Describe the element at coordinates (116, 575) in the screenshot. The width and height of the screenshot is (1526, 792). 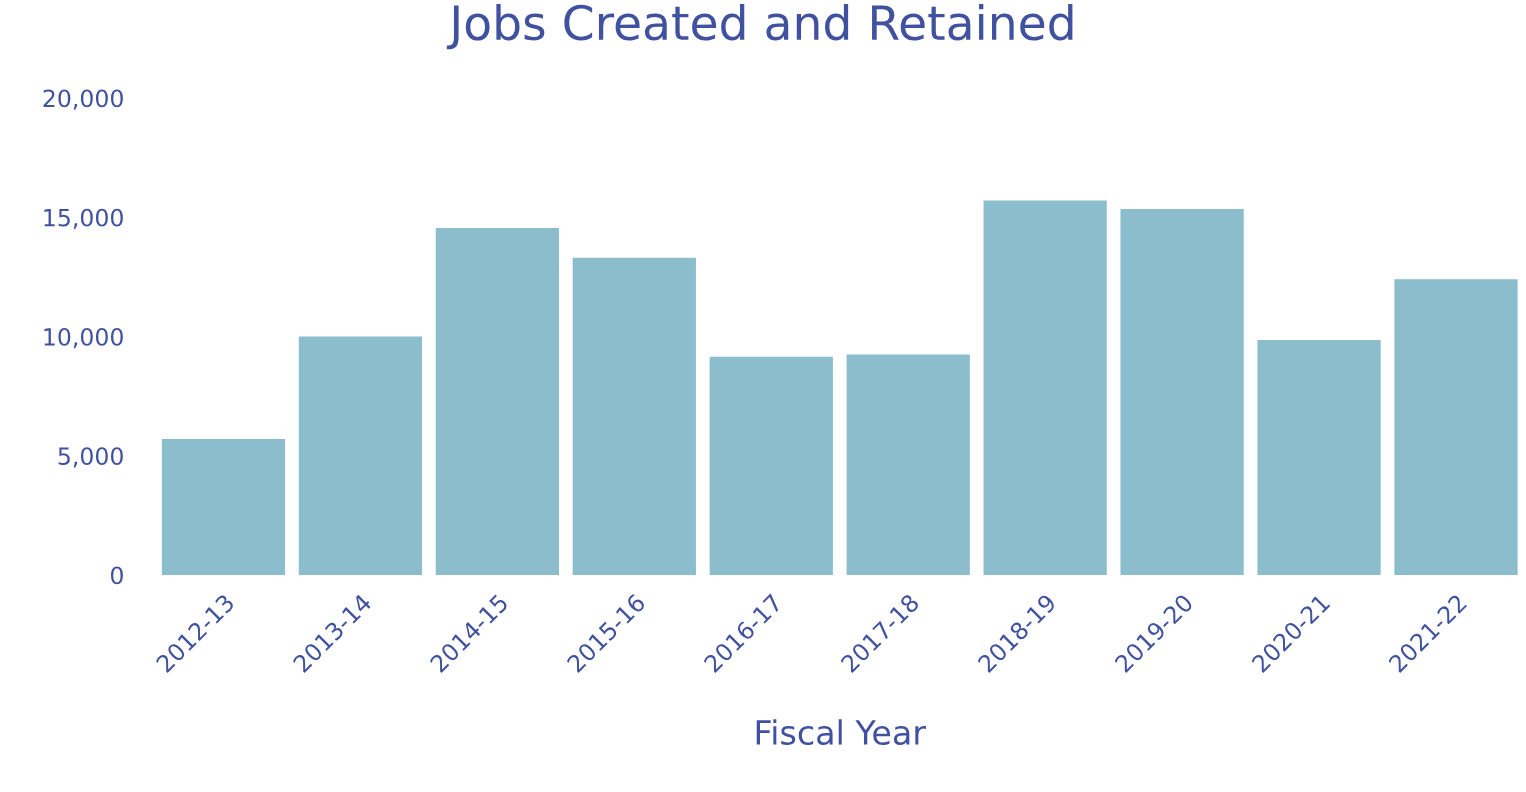
I see `y-tick-label: 0` at that location.